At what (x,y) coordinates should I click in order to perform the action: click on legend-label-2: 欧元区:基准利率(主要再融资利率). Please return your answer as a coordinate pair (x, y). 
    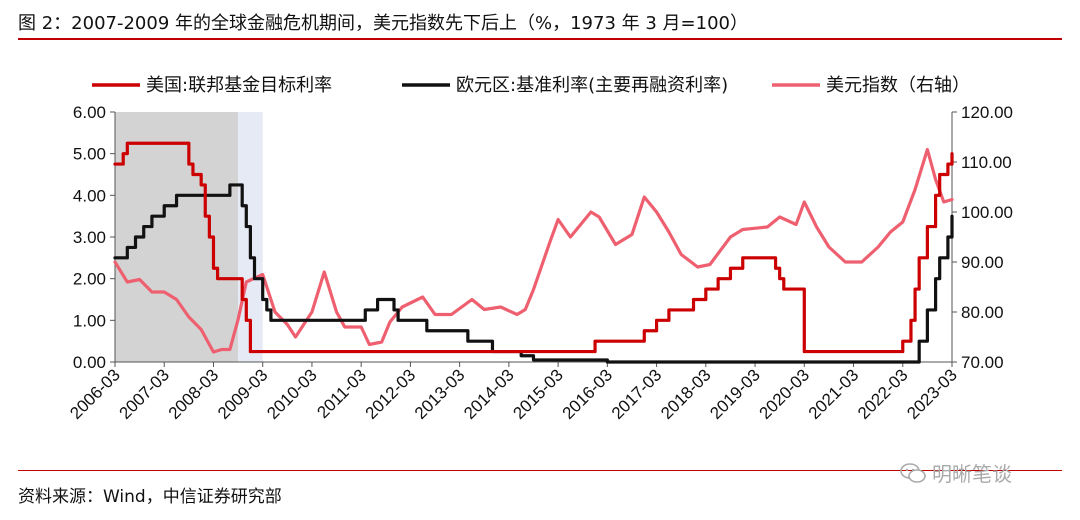
    Looking at the image, I should click on (592, 85).